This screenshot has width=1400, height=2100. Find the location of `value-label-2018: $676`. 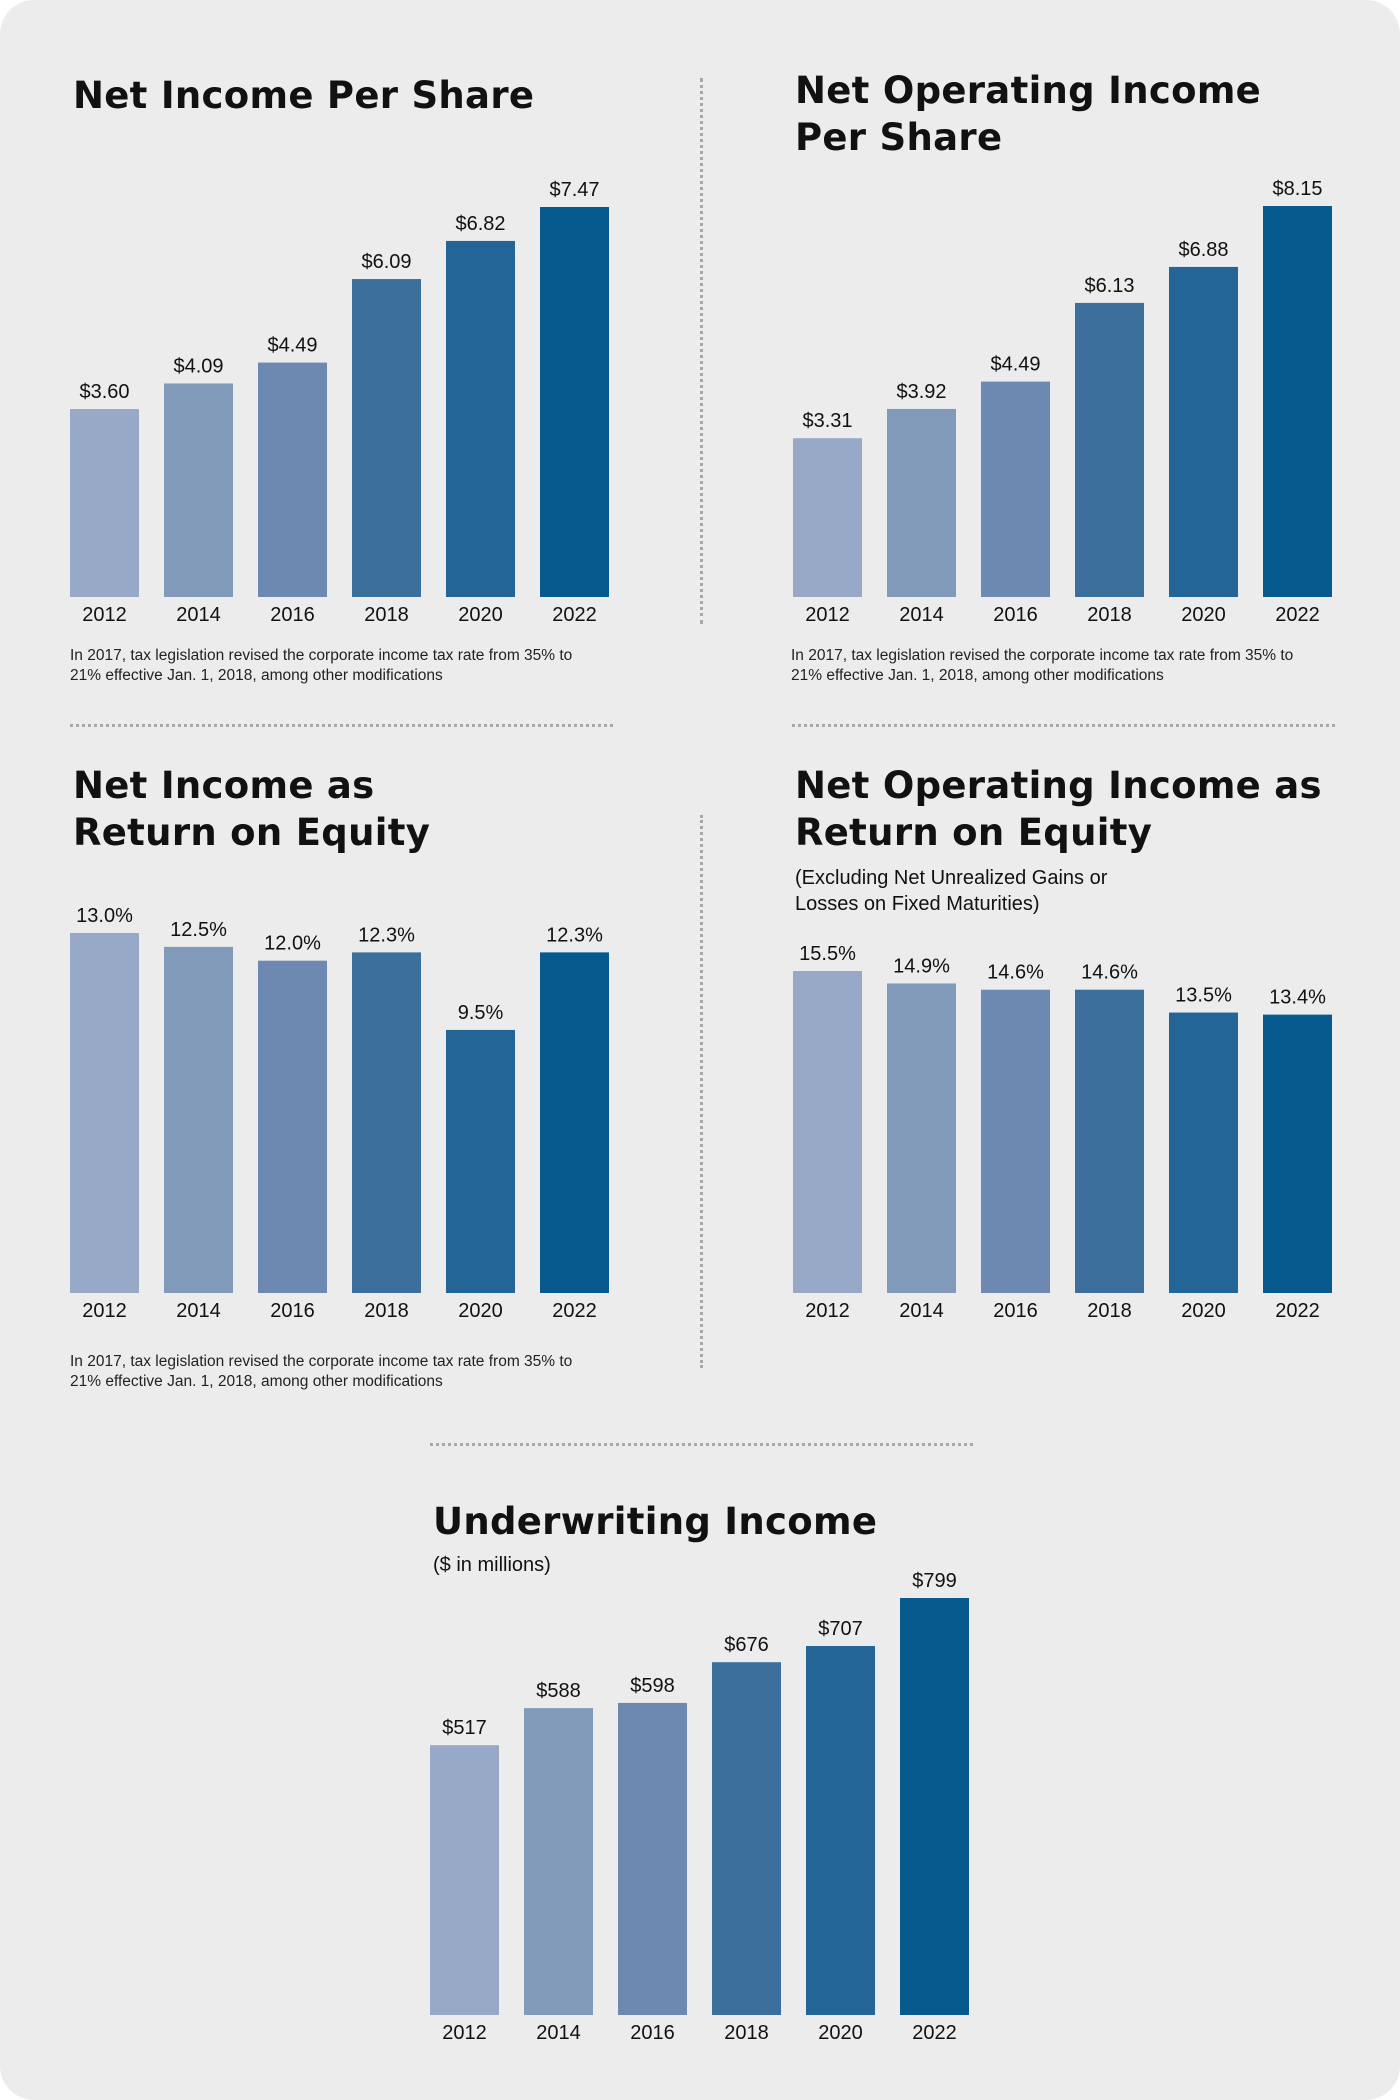

value-label-2018: $676 is located at coordinates (746, 1645).